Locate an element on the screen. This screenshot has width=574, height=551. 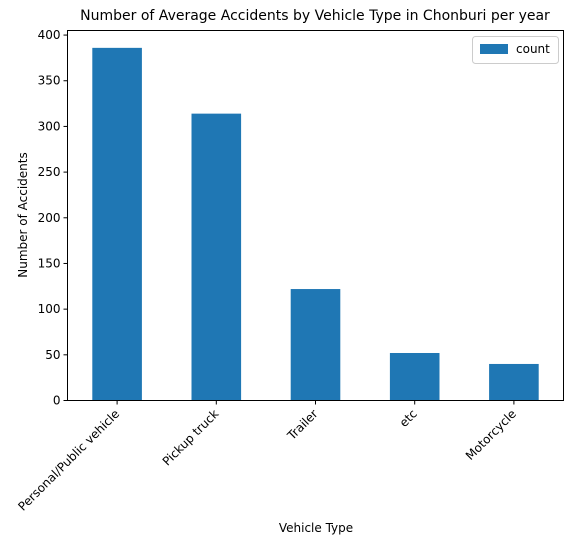
y-tick-label: 250 is located at coordinates (49, 172).